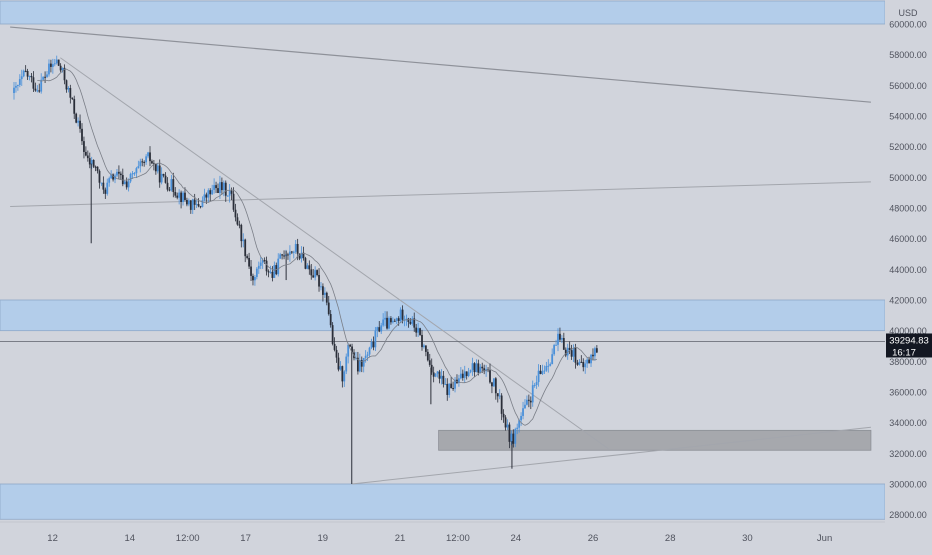  I want to click on x-tick-label: Jun, so click(824, 538).